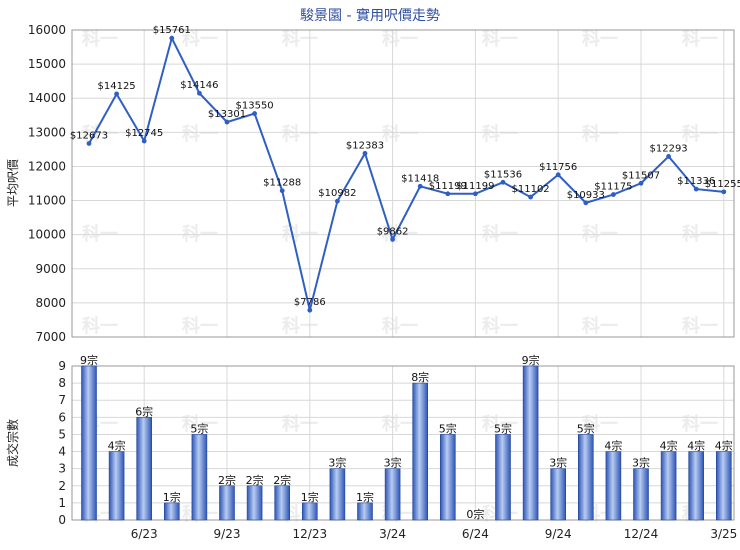  Describe the element at coordinates (144, 411) in the screenshot. I see `transaction-bar-label: 6宗` at that location.